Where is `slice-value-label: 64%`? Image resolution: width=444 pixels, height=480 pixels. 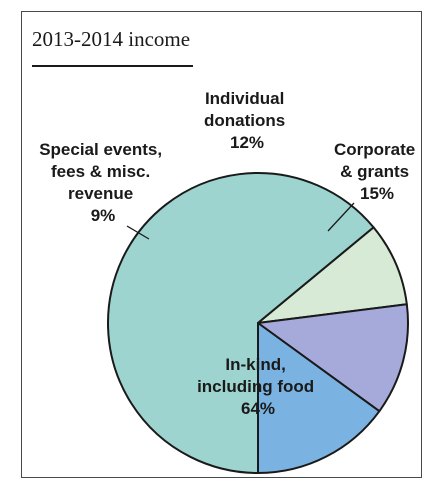
slice-value-label: 64% is located at coordinates (258, 408).